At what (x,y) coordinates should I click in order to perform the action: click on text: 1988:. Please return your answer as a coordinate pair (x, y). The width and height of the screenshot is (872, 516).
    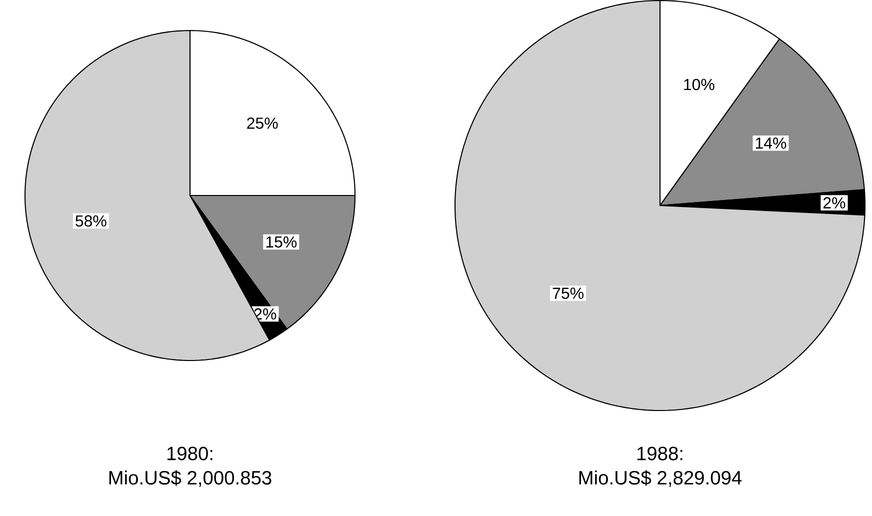
    Looking at the image, I should click on (659, 453).